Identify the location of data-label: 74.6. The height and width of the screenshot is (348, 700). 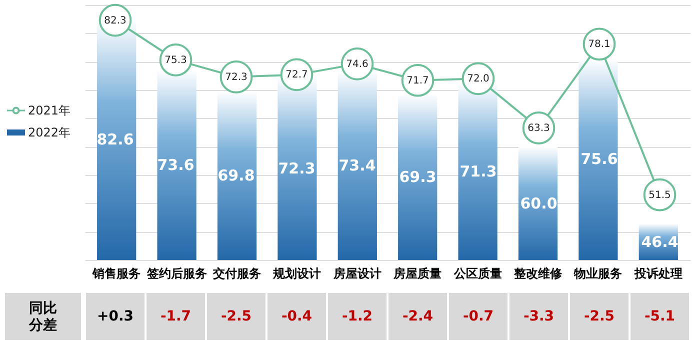
(357, 64).